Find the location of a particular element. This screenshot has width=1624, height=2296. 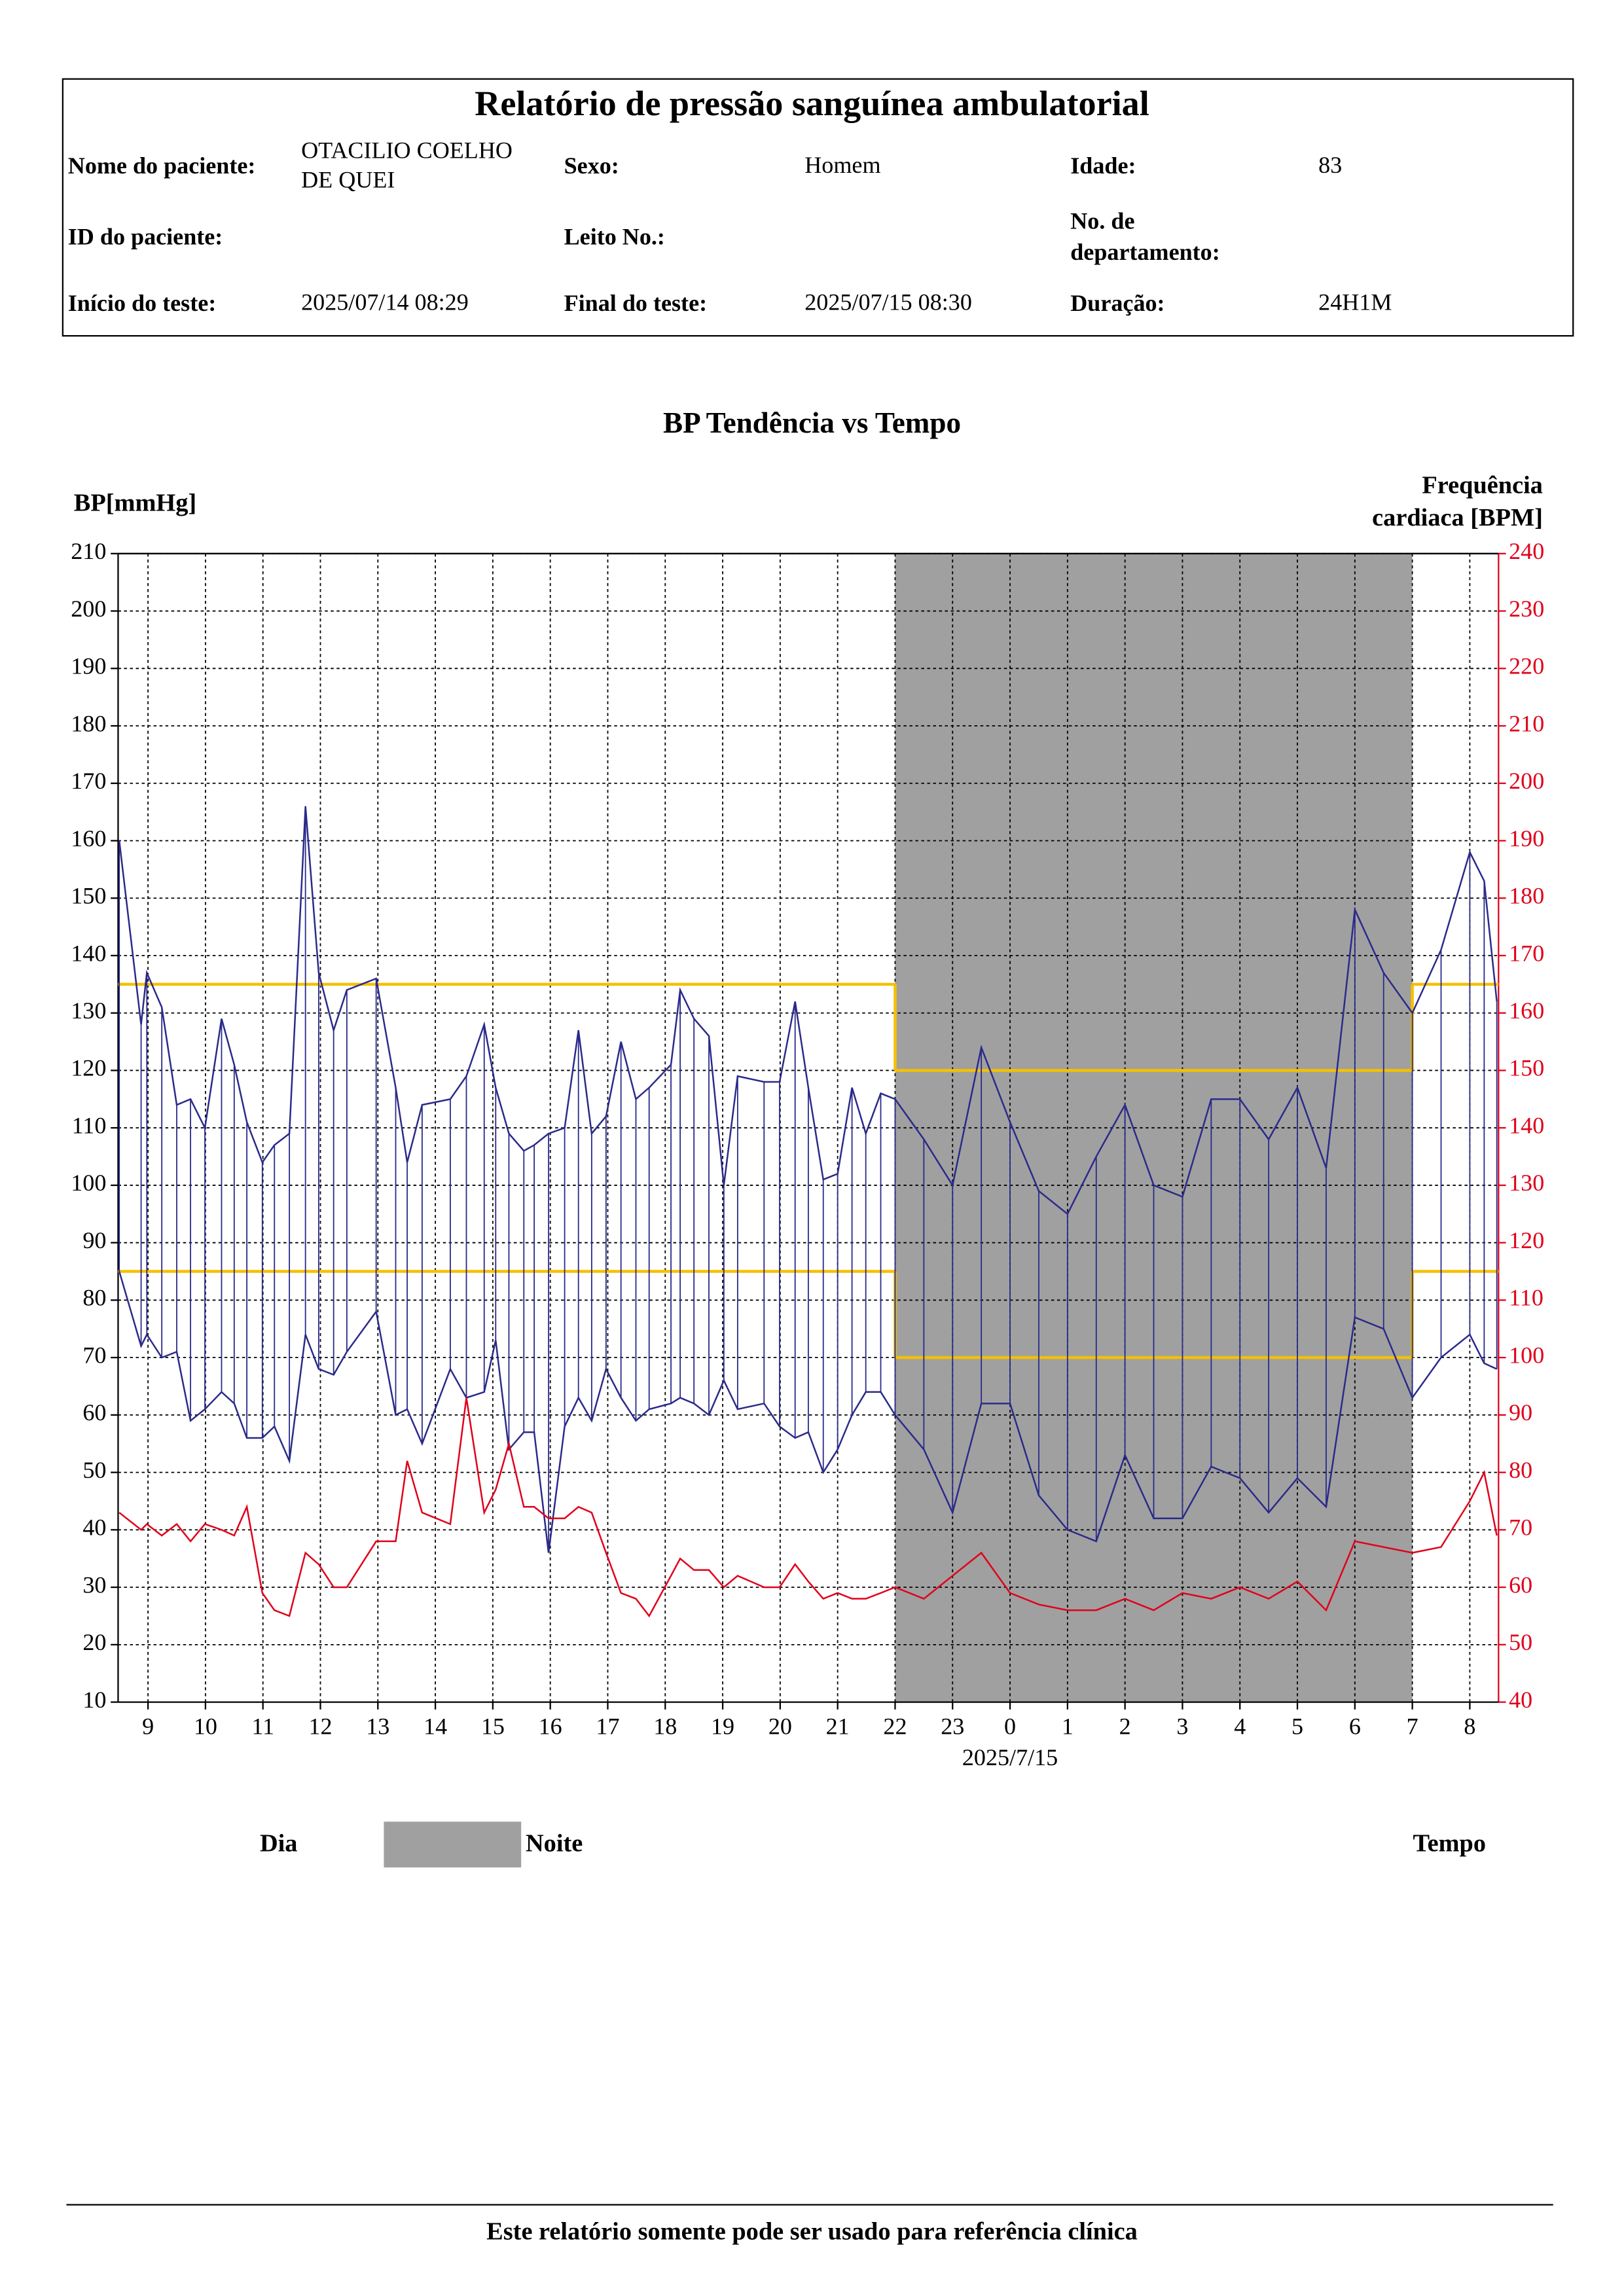

y2-tick-label: 150 is located at coordinates (1526, 1068).